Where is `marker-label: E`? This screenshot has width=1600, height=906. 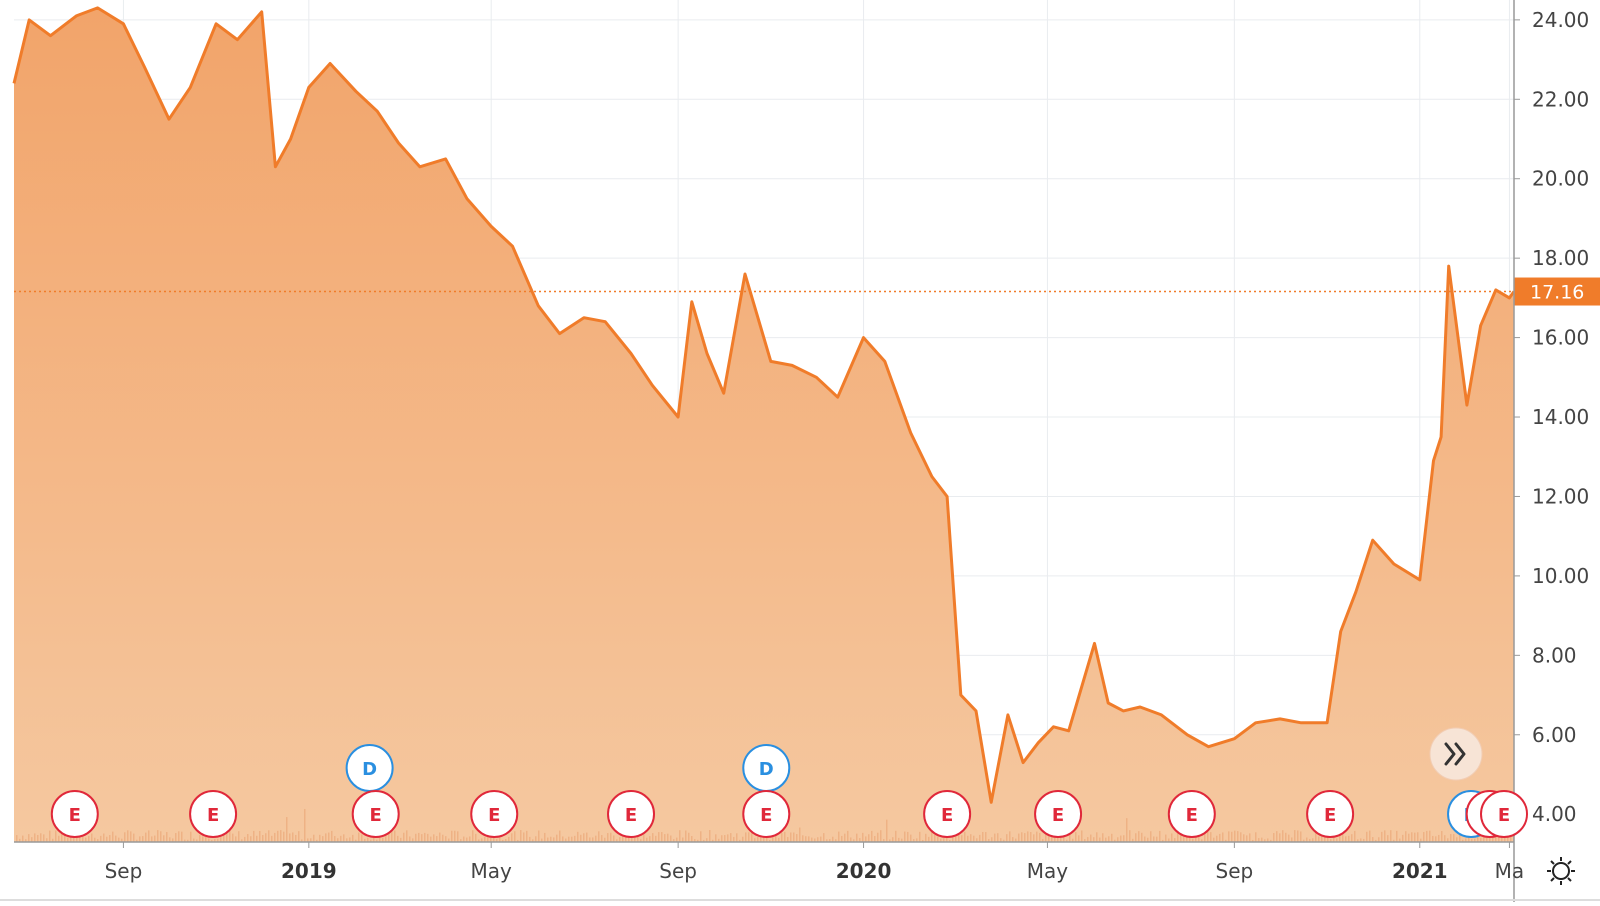
marker-label: E is located at coordinates (376, 815).